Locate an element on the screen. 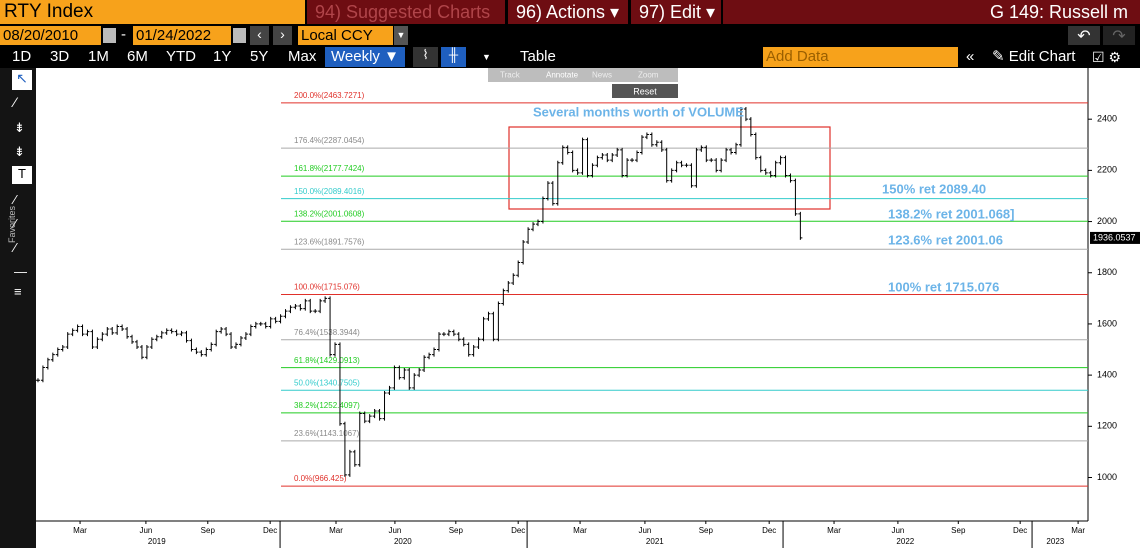  year-label: 2019 is located at coordinates (157, 541).